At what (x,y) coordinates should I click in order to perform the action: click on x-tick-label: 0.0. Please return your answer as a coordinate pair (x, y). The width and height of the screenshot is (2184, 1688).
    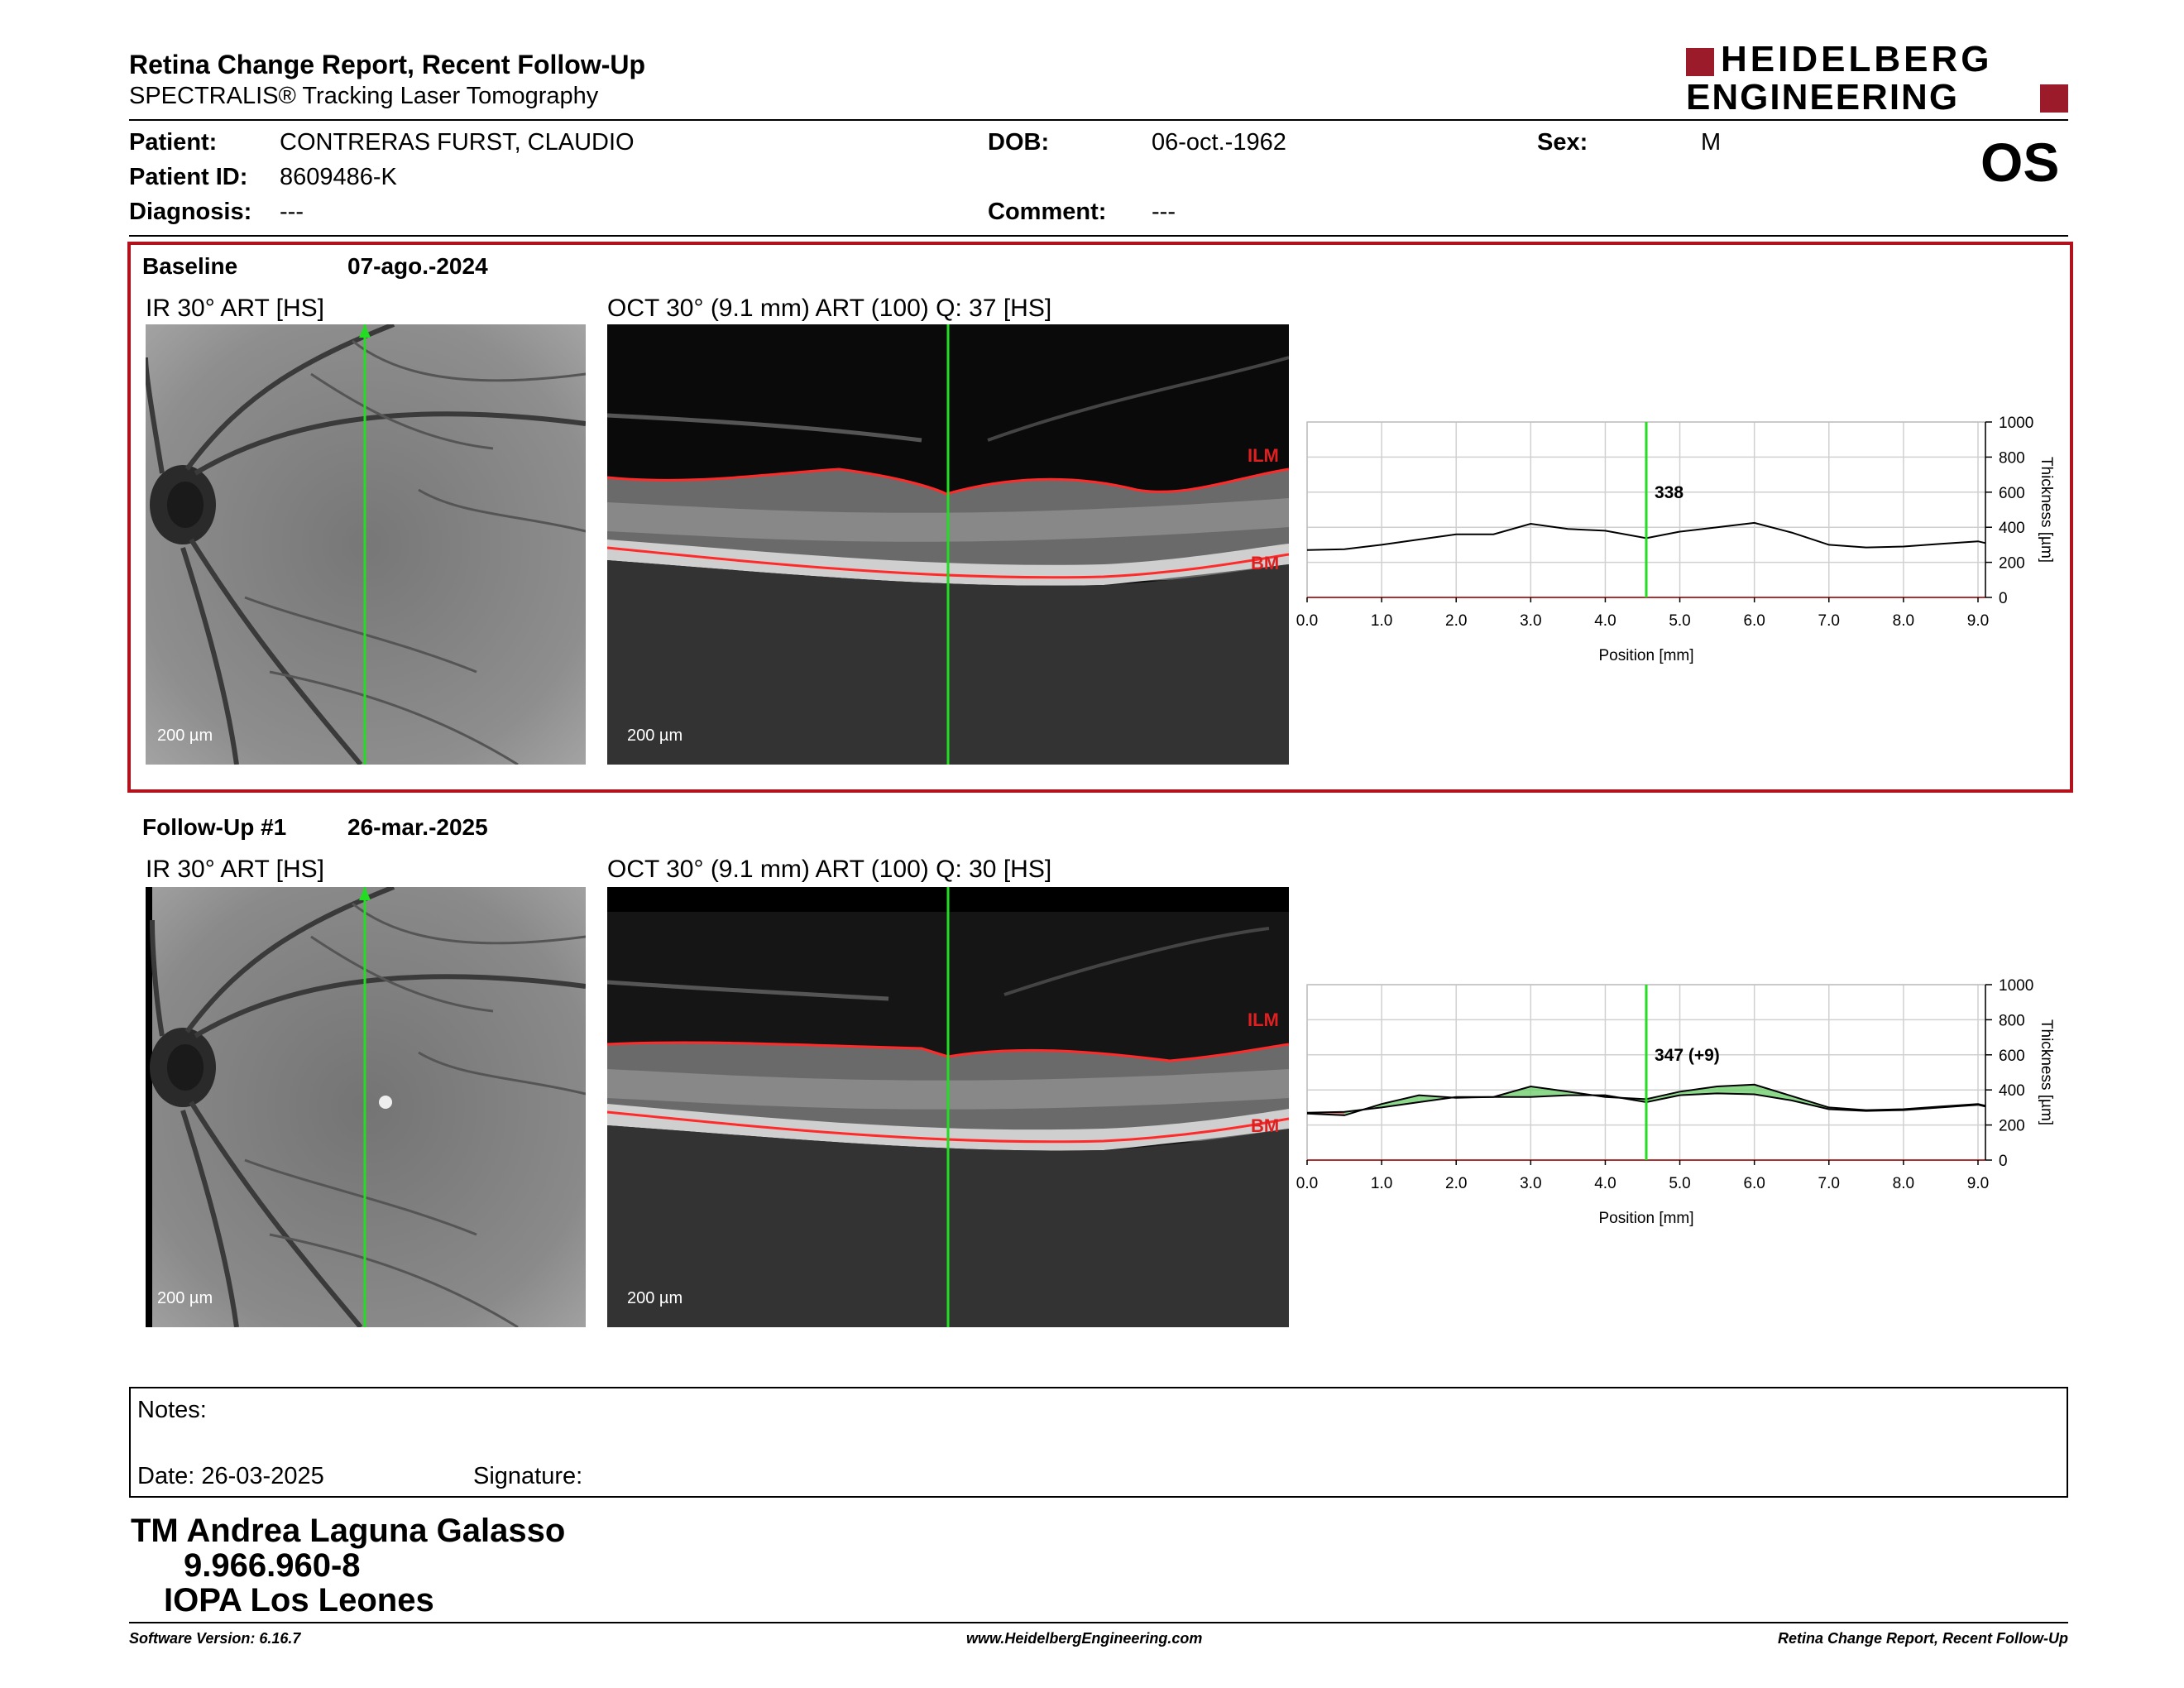
    Looking at the image, I should click on (1307, 1183).